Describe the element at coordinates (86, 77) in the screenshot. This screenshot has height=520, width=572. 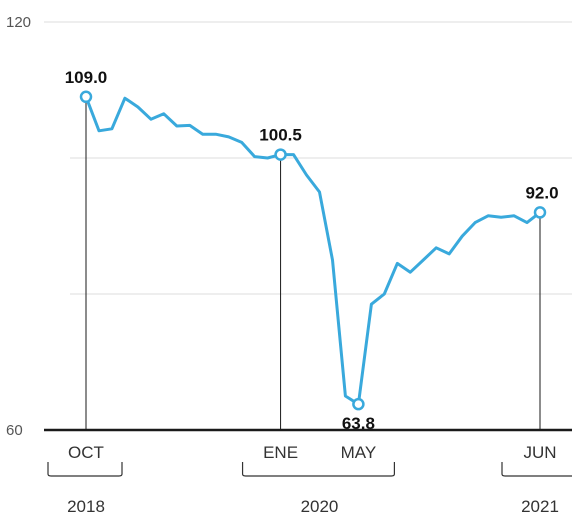
I see `data-label: 109.0` at that location.